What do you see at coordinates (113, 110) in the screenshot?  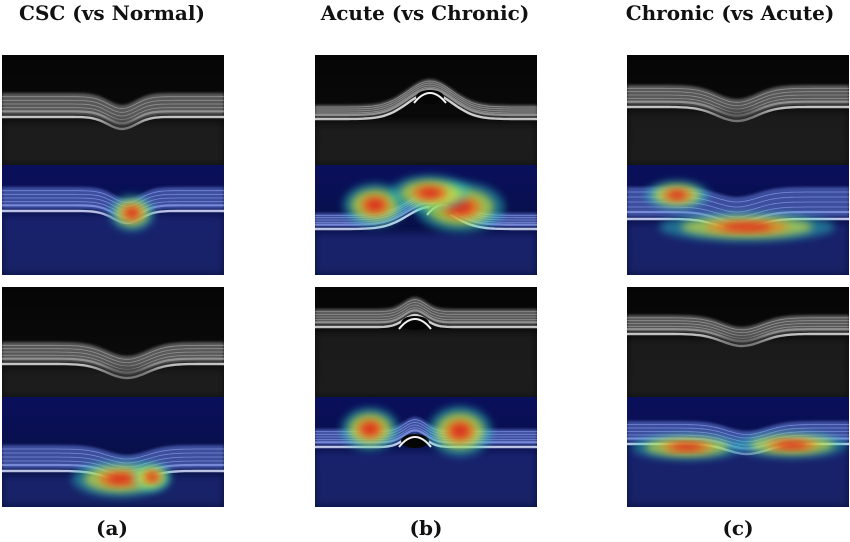 I see `oct-scan-a1` at bounding box center [113, 110].